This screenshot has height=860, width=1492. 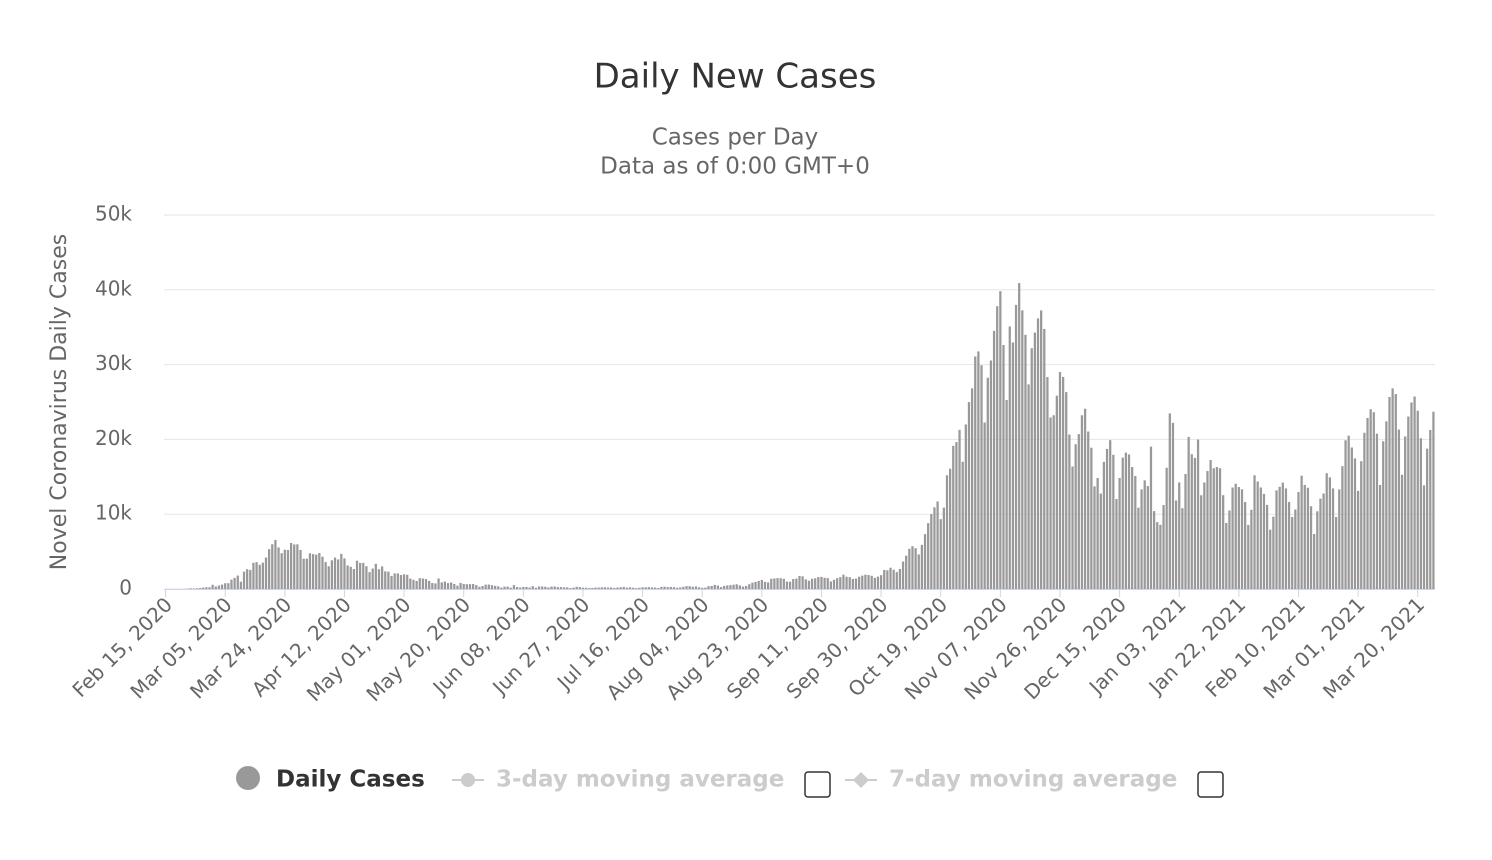 I want to click on legend-label: 3-day moving average, so click(x=640, y=780).